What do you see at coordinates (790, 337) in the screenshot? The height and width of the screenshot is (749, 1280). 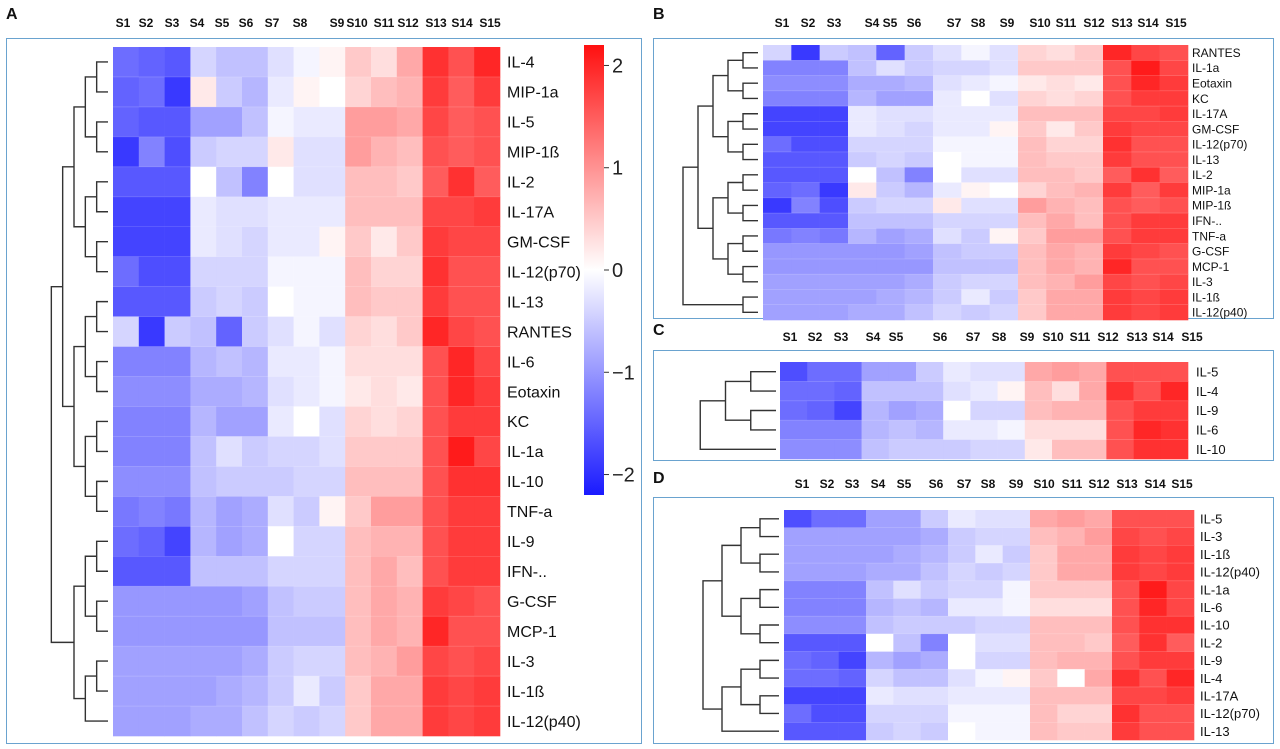 I see `column-label-c: S1` at bounding box center [790, 337].